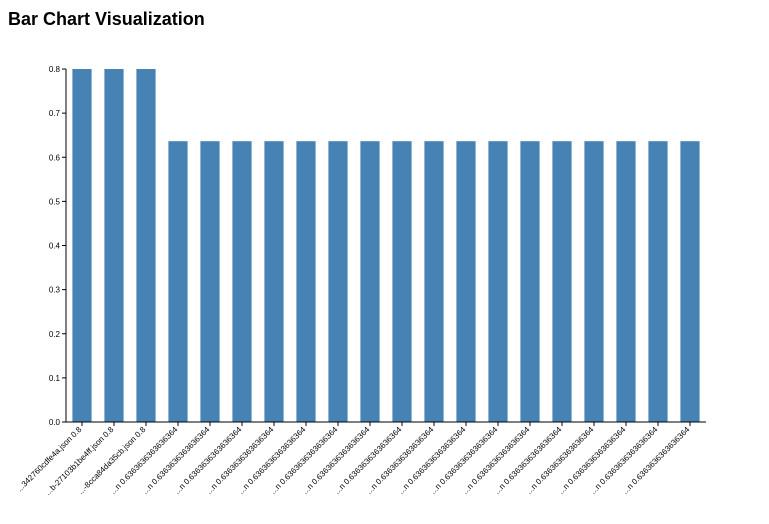 This screenshot has width=769, height=524. What do you see at coordinates (55, 422) in the screenshot?
I see `y-tick-label: 0.0` at bounding box center [55, 422].